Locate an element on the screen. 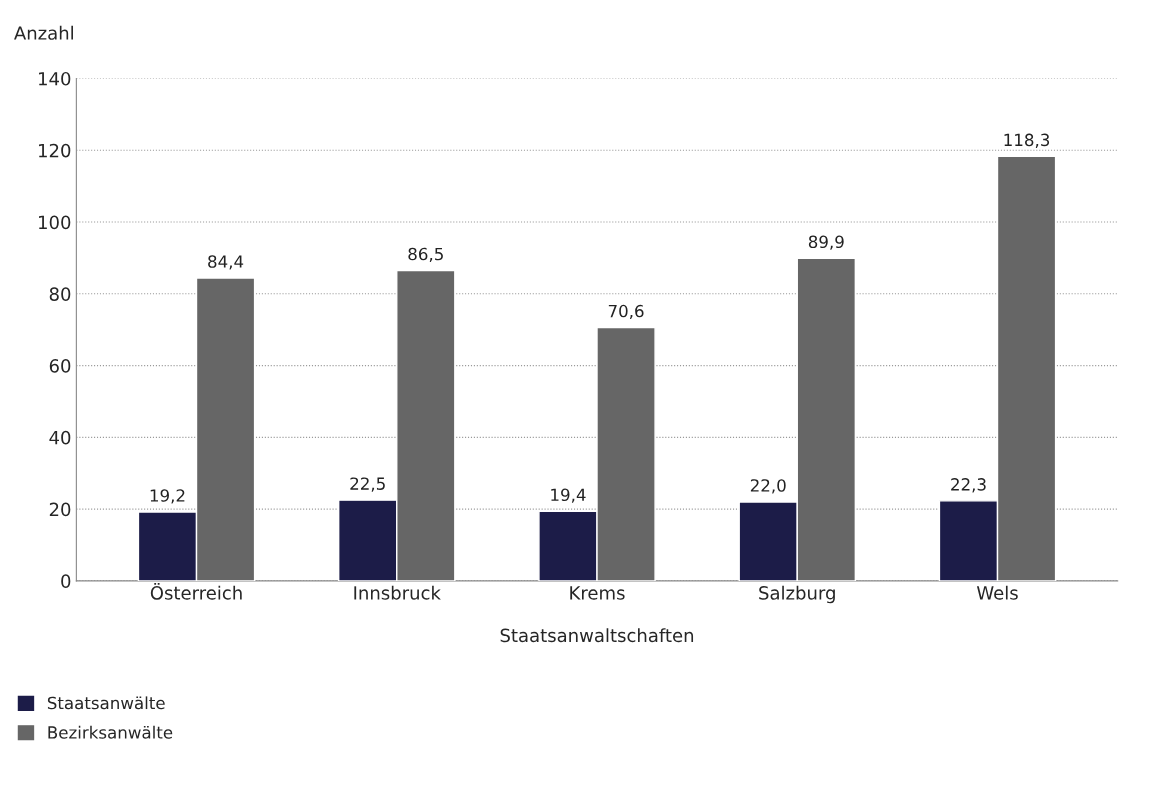  y-axis-title: Anzahl is located at coordinates (43, 32).